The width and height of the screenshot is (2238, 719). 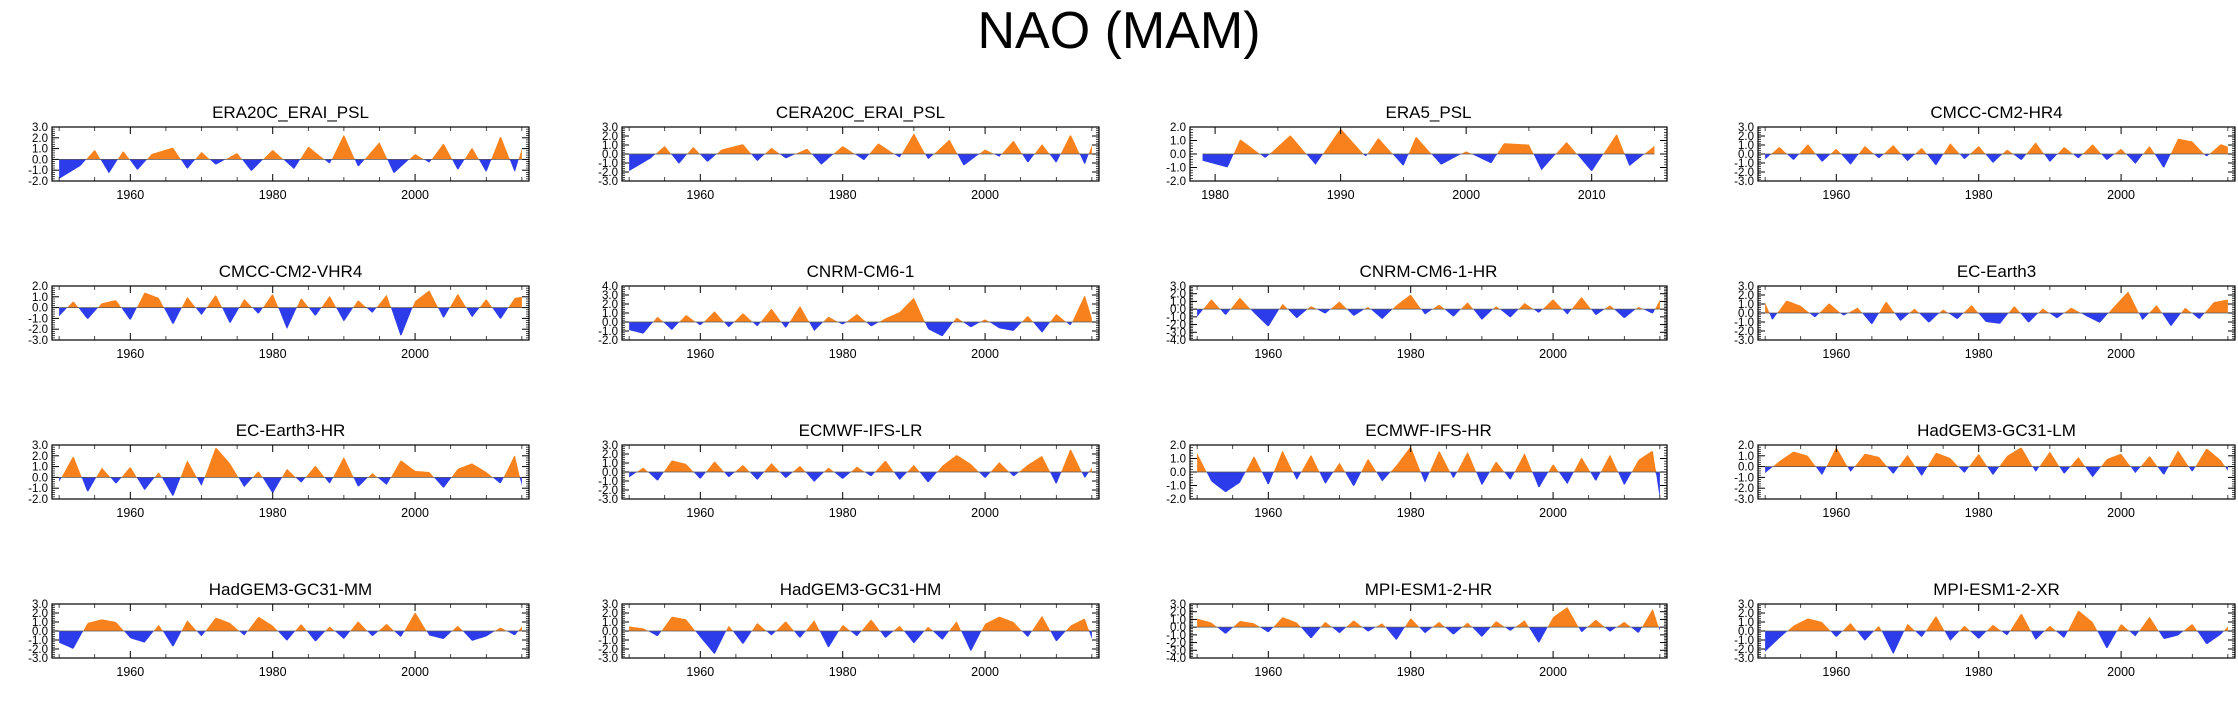 What do you see at coordinates (861, 271) in the screenshot?
I see `panel-title: CNRM-CM6-1` at bounding box center [861, 271].